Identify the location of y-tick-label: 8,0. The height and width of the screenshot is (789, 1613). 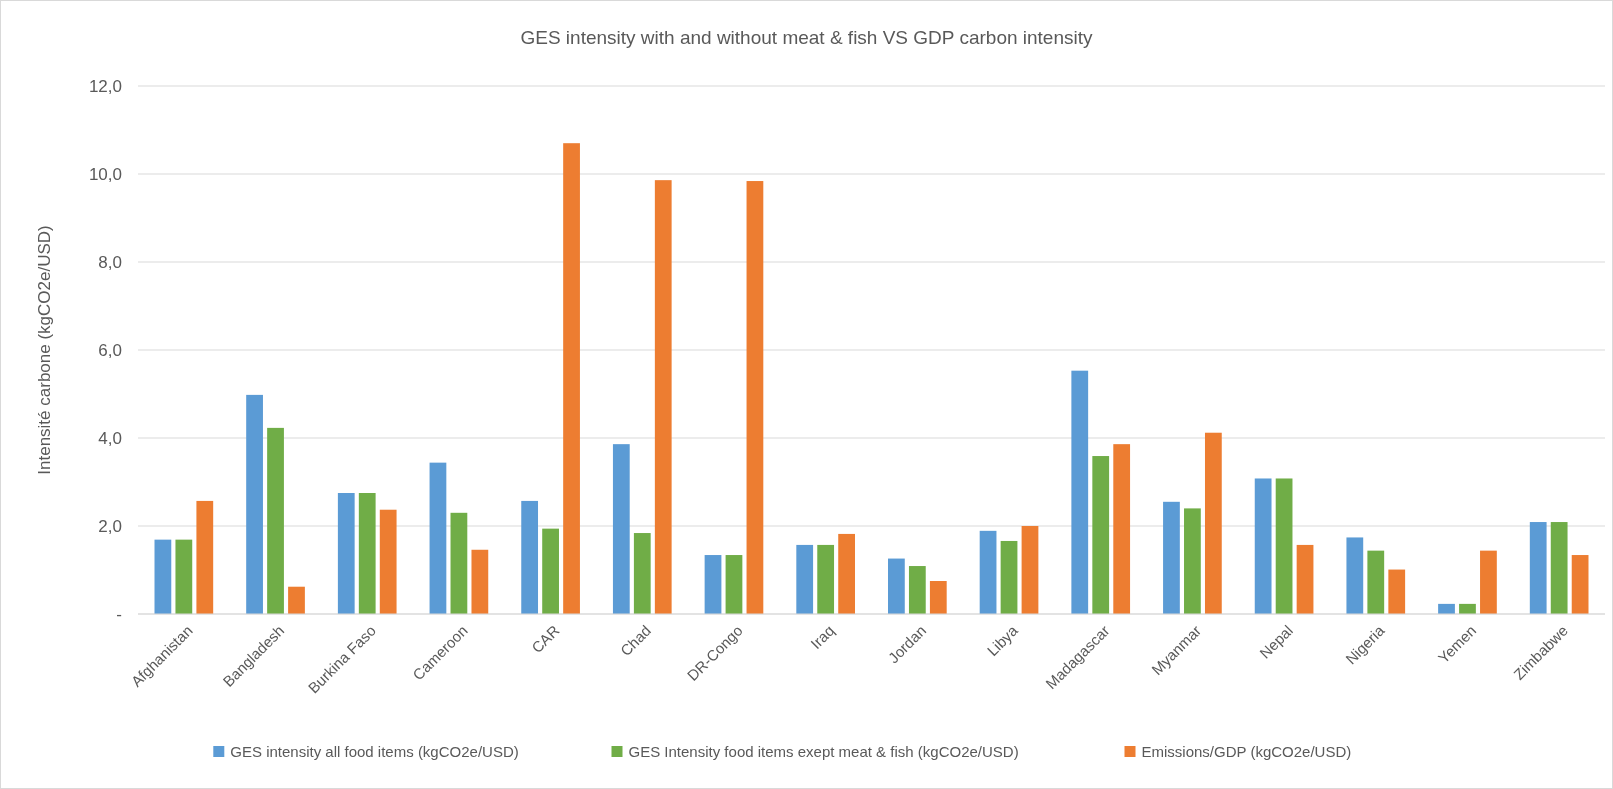
(110, 262).